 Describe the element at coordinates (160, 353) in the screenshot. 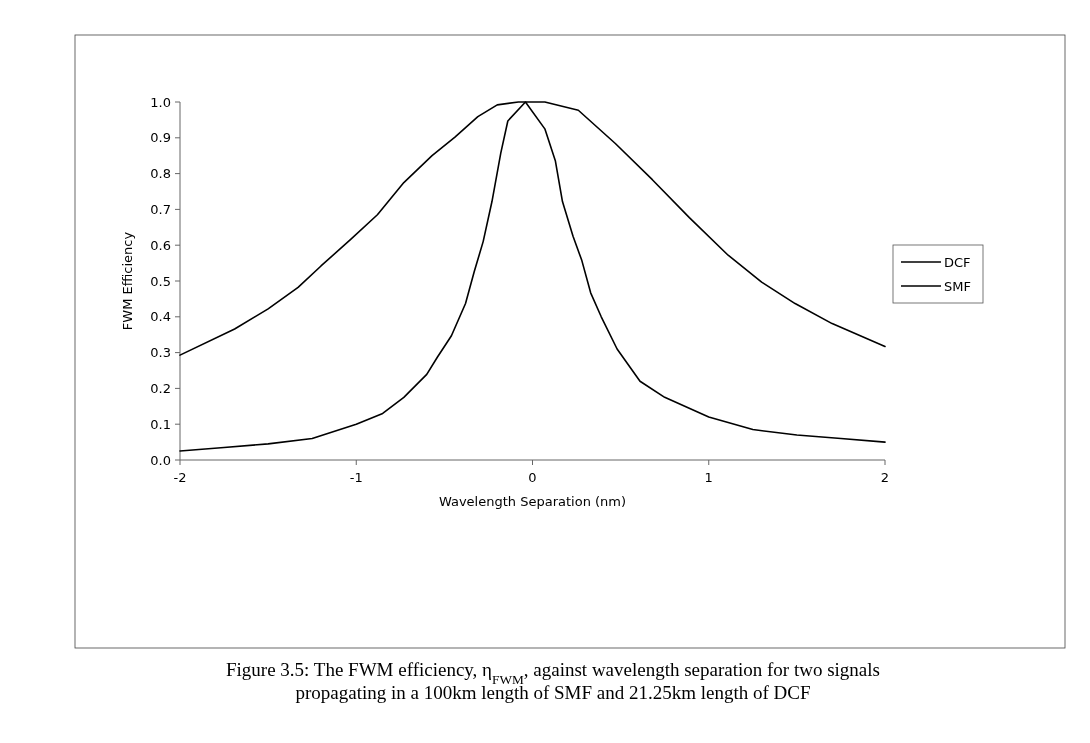

I see `y-tick-label: 0.3` at that location.